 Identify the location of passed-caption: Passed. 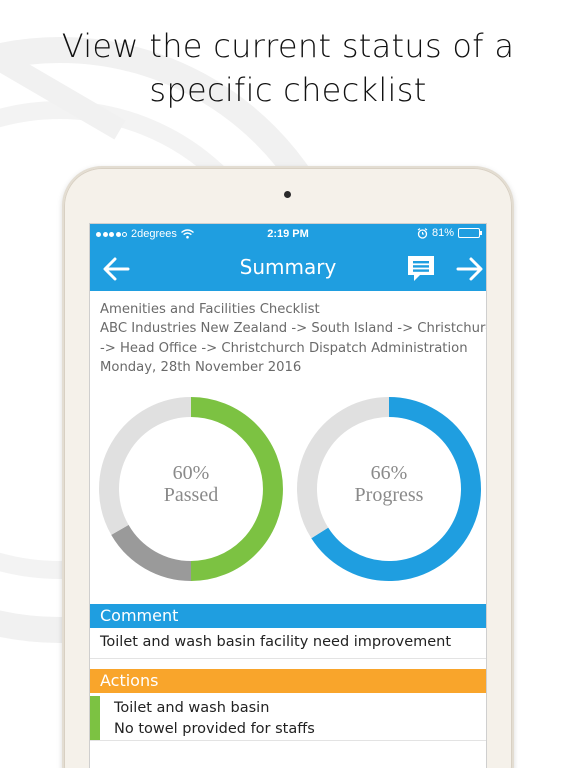
(191, 495).